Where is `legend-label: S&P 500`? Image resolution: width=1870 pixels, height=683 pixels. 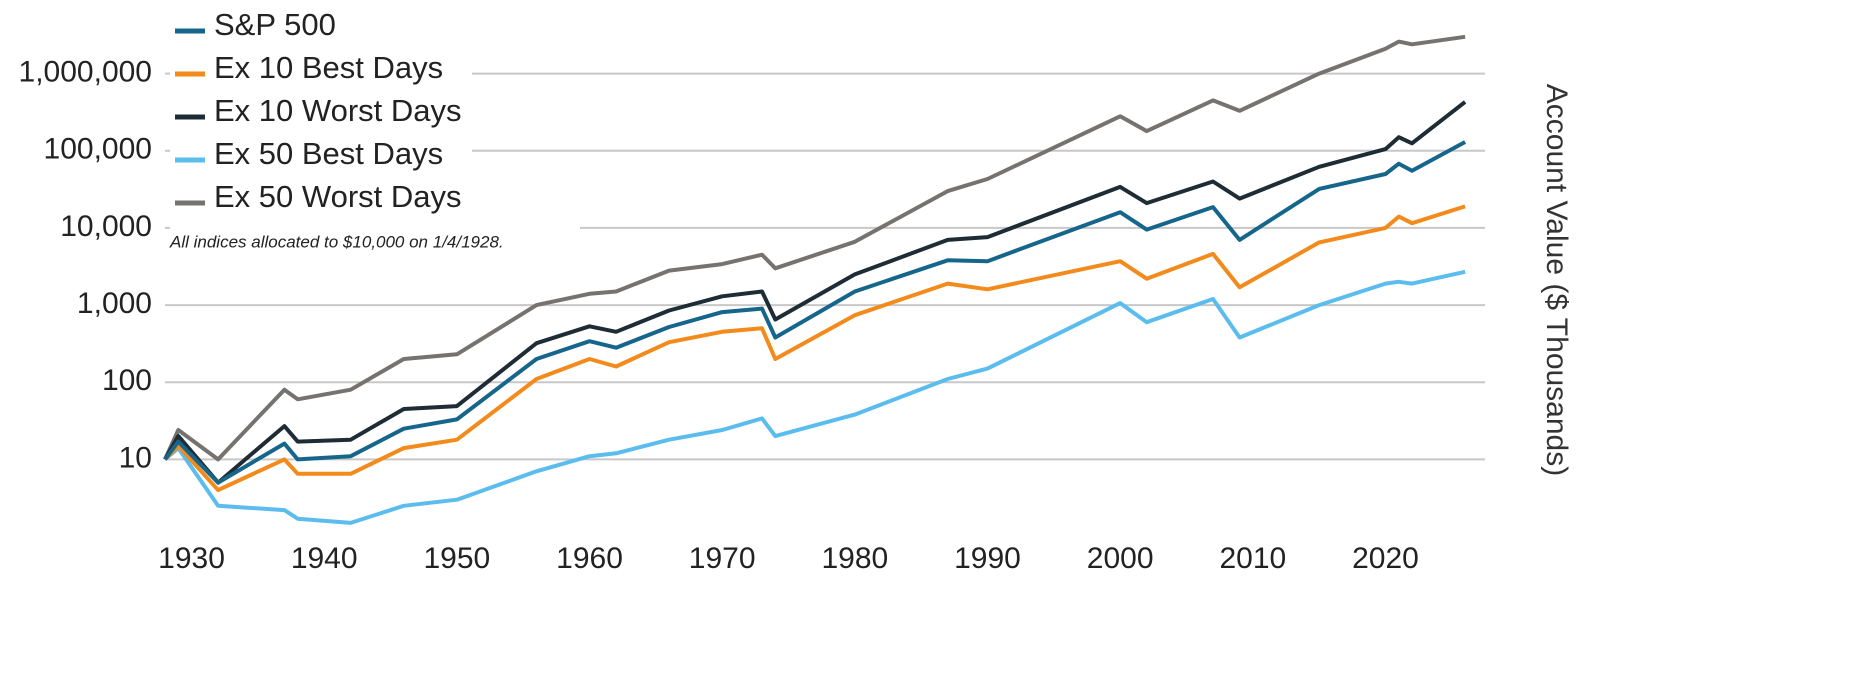
legend-label: S&P 500 is located at coordinates (275, 24).